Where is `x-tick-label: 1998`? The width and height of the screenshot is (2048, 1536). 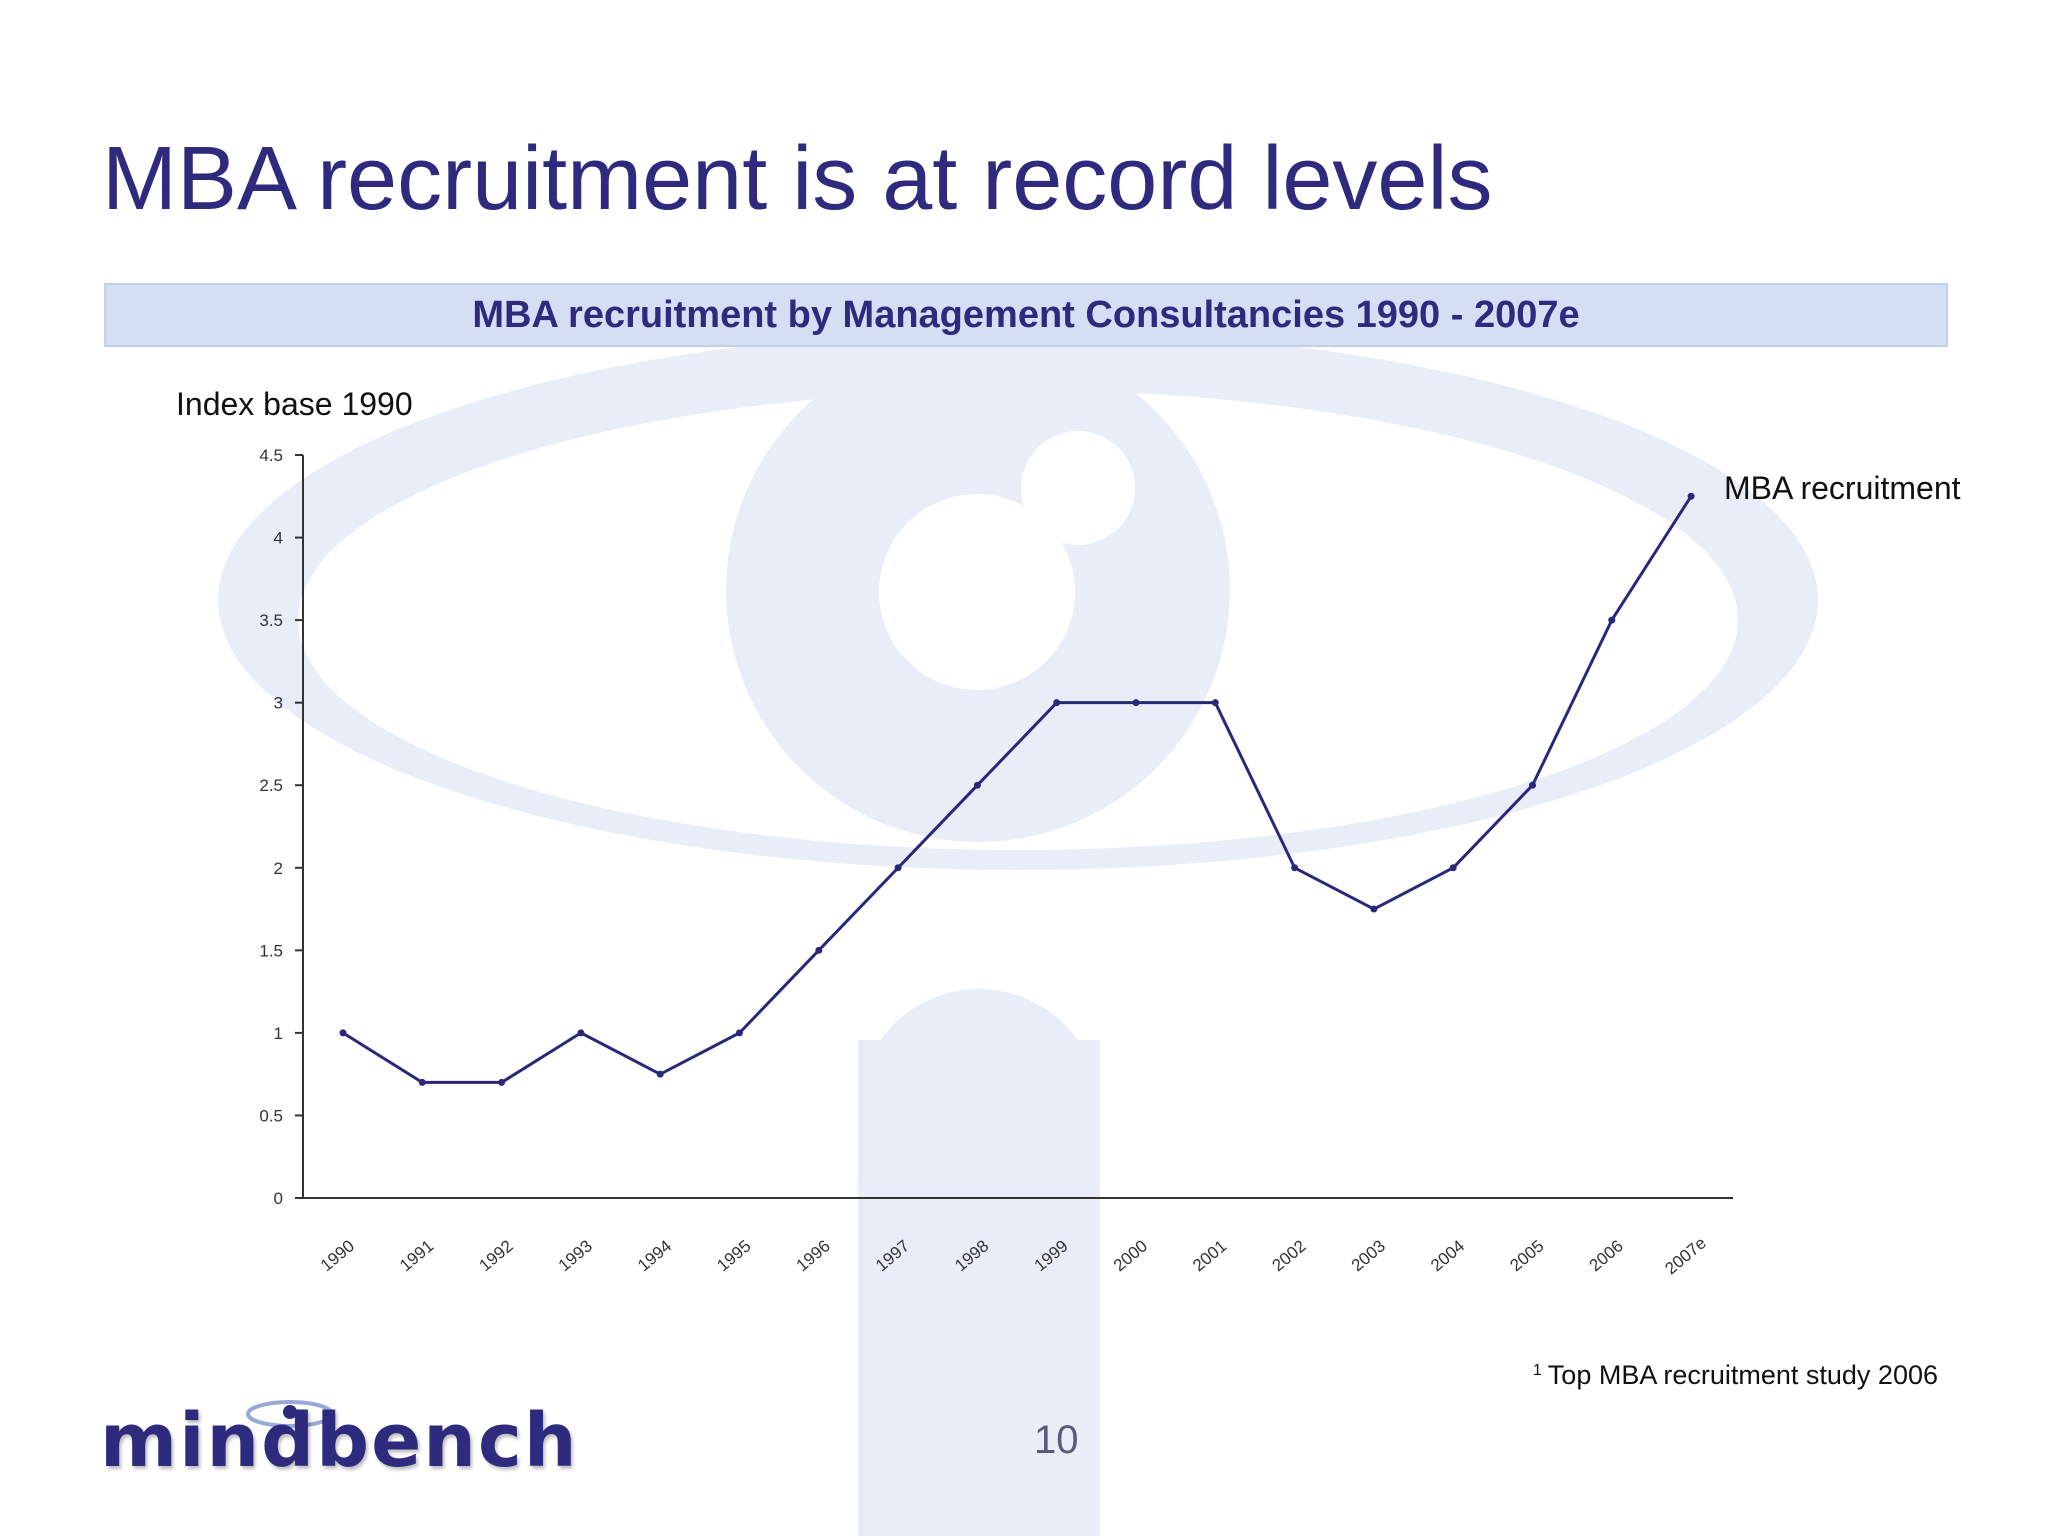
x-tick-label: 1998 is located at coordinates (971, 1255).